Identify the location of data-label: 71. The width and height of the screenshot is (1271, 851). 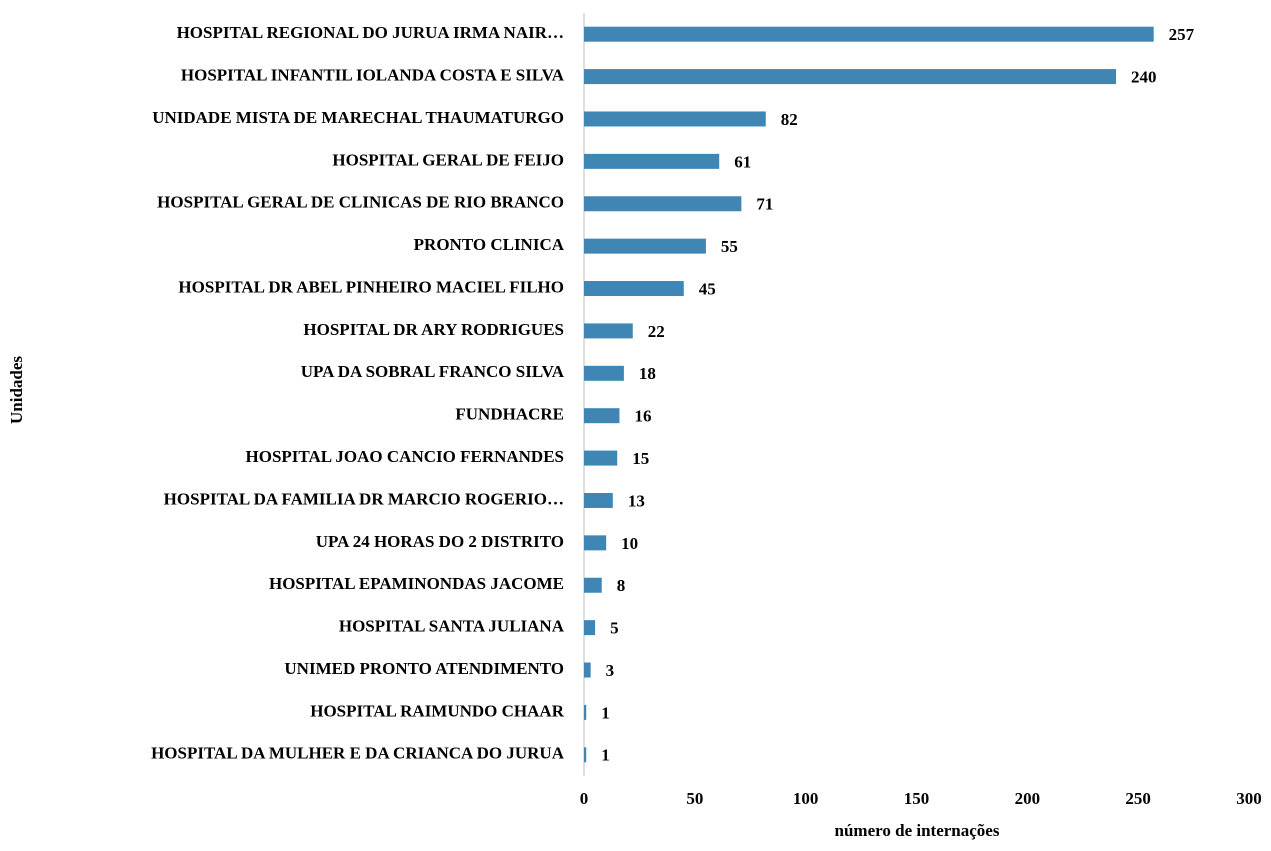
(764, 204).